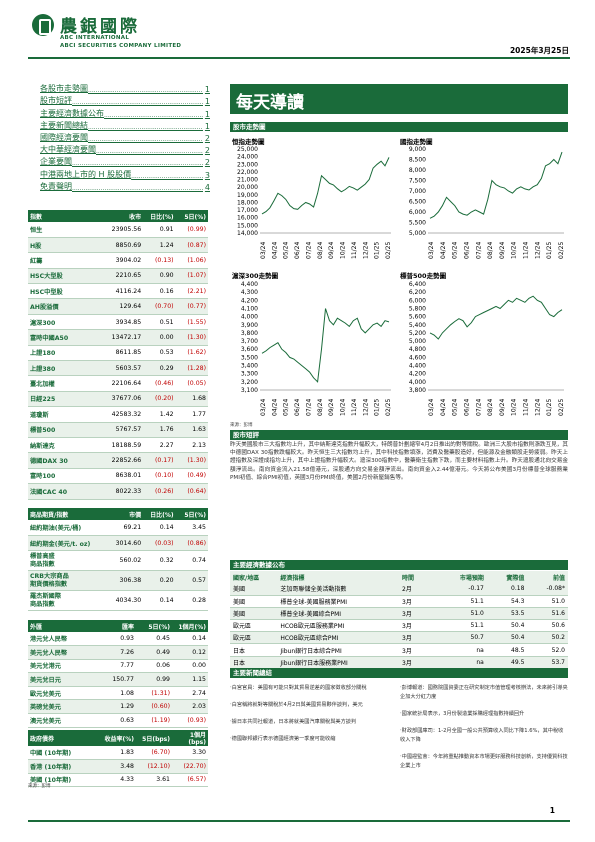  I want to click on econ-cell: 日本, so click(254, 650).